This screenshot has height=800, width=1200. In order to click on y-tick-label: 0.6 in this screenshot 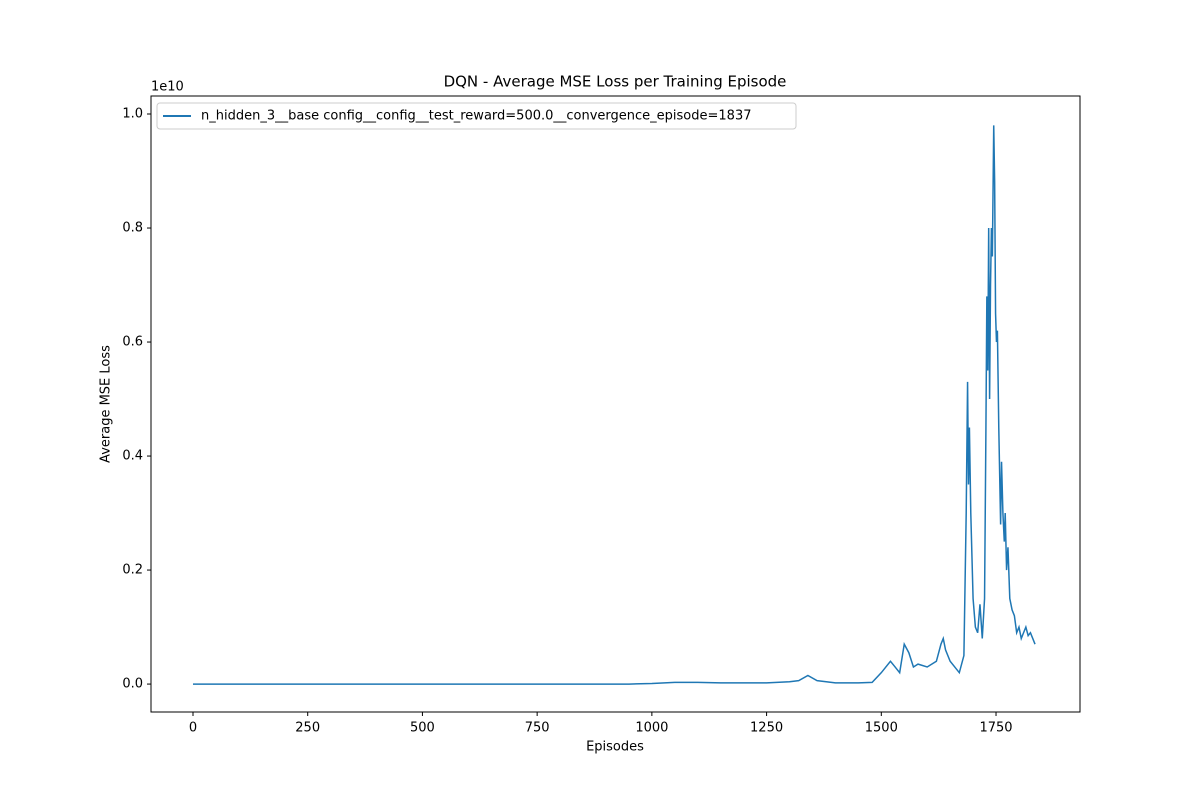, I will do `click(132, 342)`.